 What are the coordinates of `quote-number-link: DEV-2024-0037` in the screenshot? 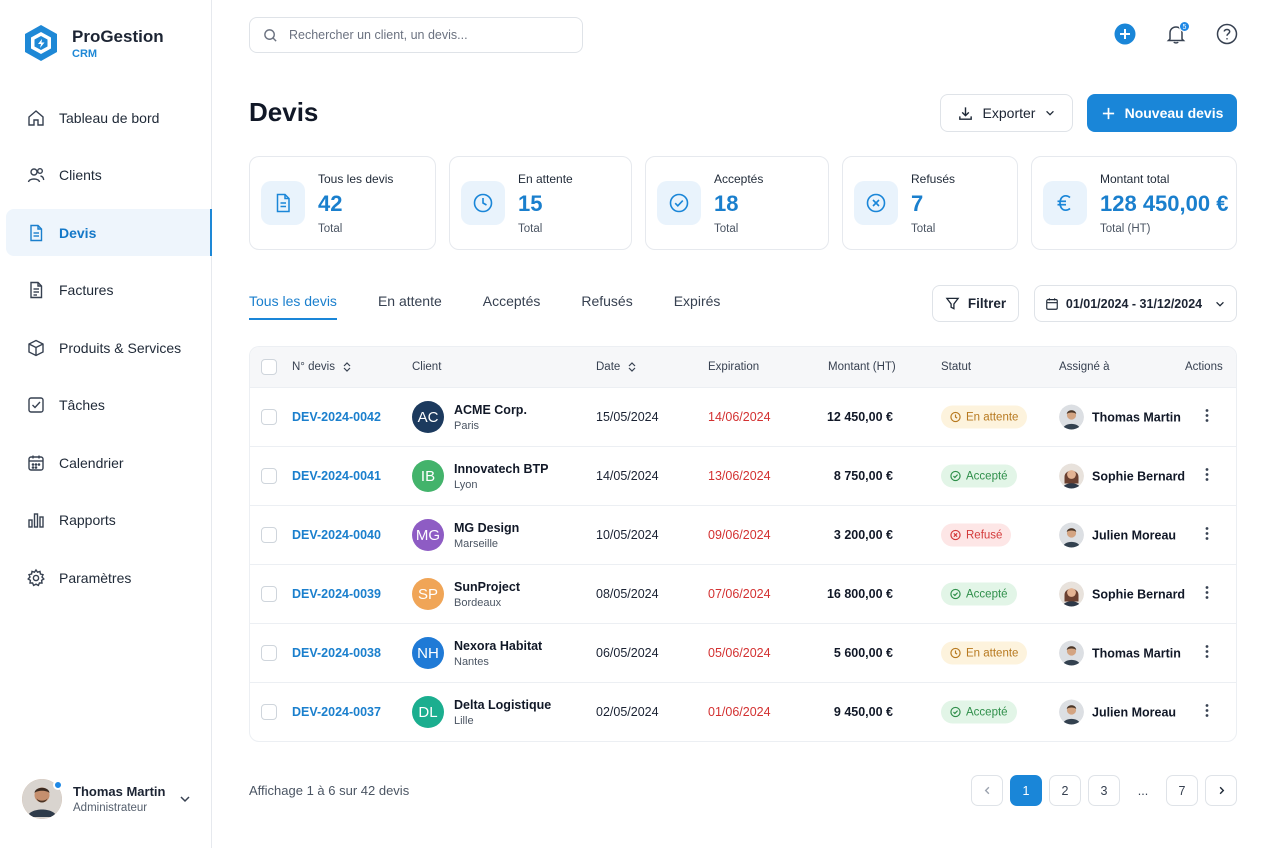 It's located at (336, 712).